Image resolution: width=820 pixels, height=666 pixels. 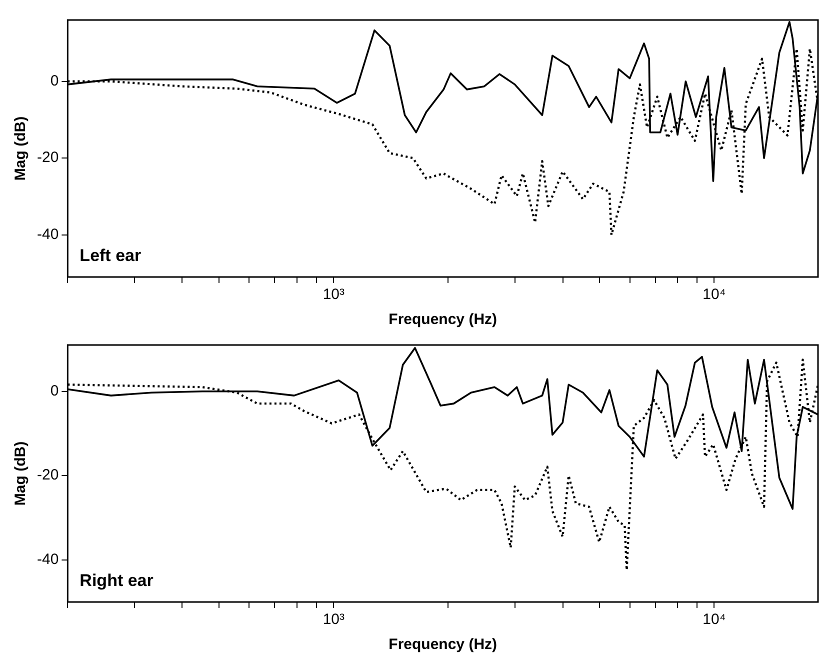 What do you see at coordinates (117, 580) in the screenshot?
I see `annotation: Right ear` at bounding box center [117, 580].